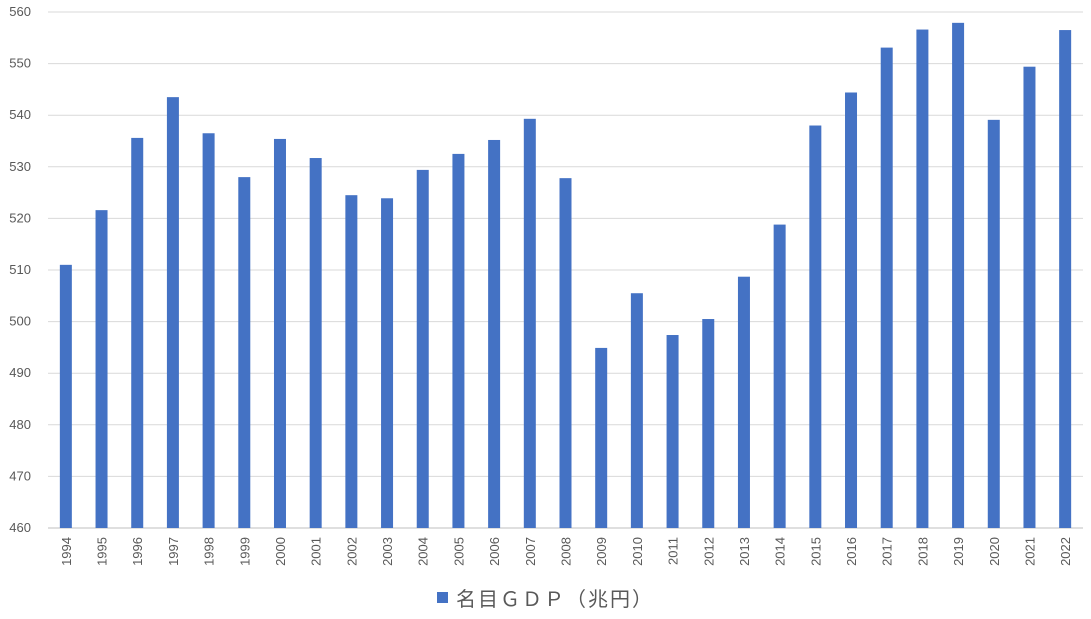 The image size is (1091, 619). What do you see at coordinates (887, 551) in the screenshot?
I see `x-tick-label: 2017` at bounding box center [887, 551].